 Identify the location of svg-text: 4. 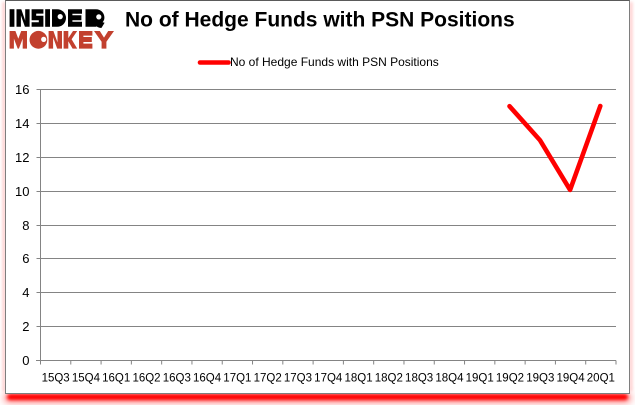
(25, 292).